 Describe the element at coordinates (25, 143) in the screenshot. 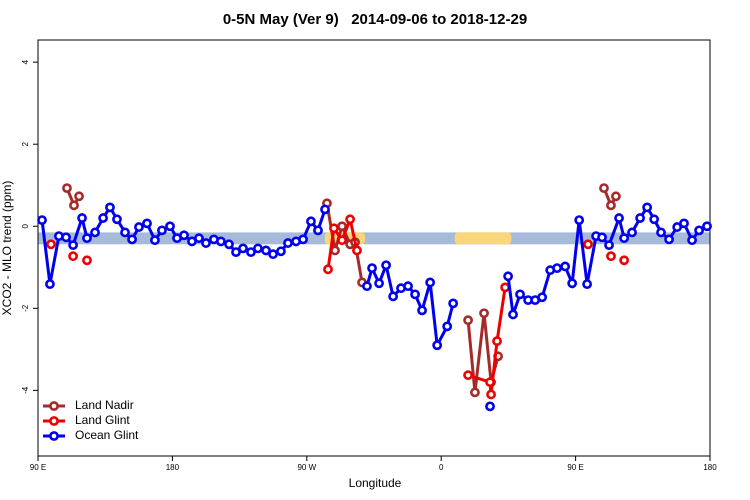

I see `y-tick-label: 2` at that location.